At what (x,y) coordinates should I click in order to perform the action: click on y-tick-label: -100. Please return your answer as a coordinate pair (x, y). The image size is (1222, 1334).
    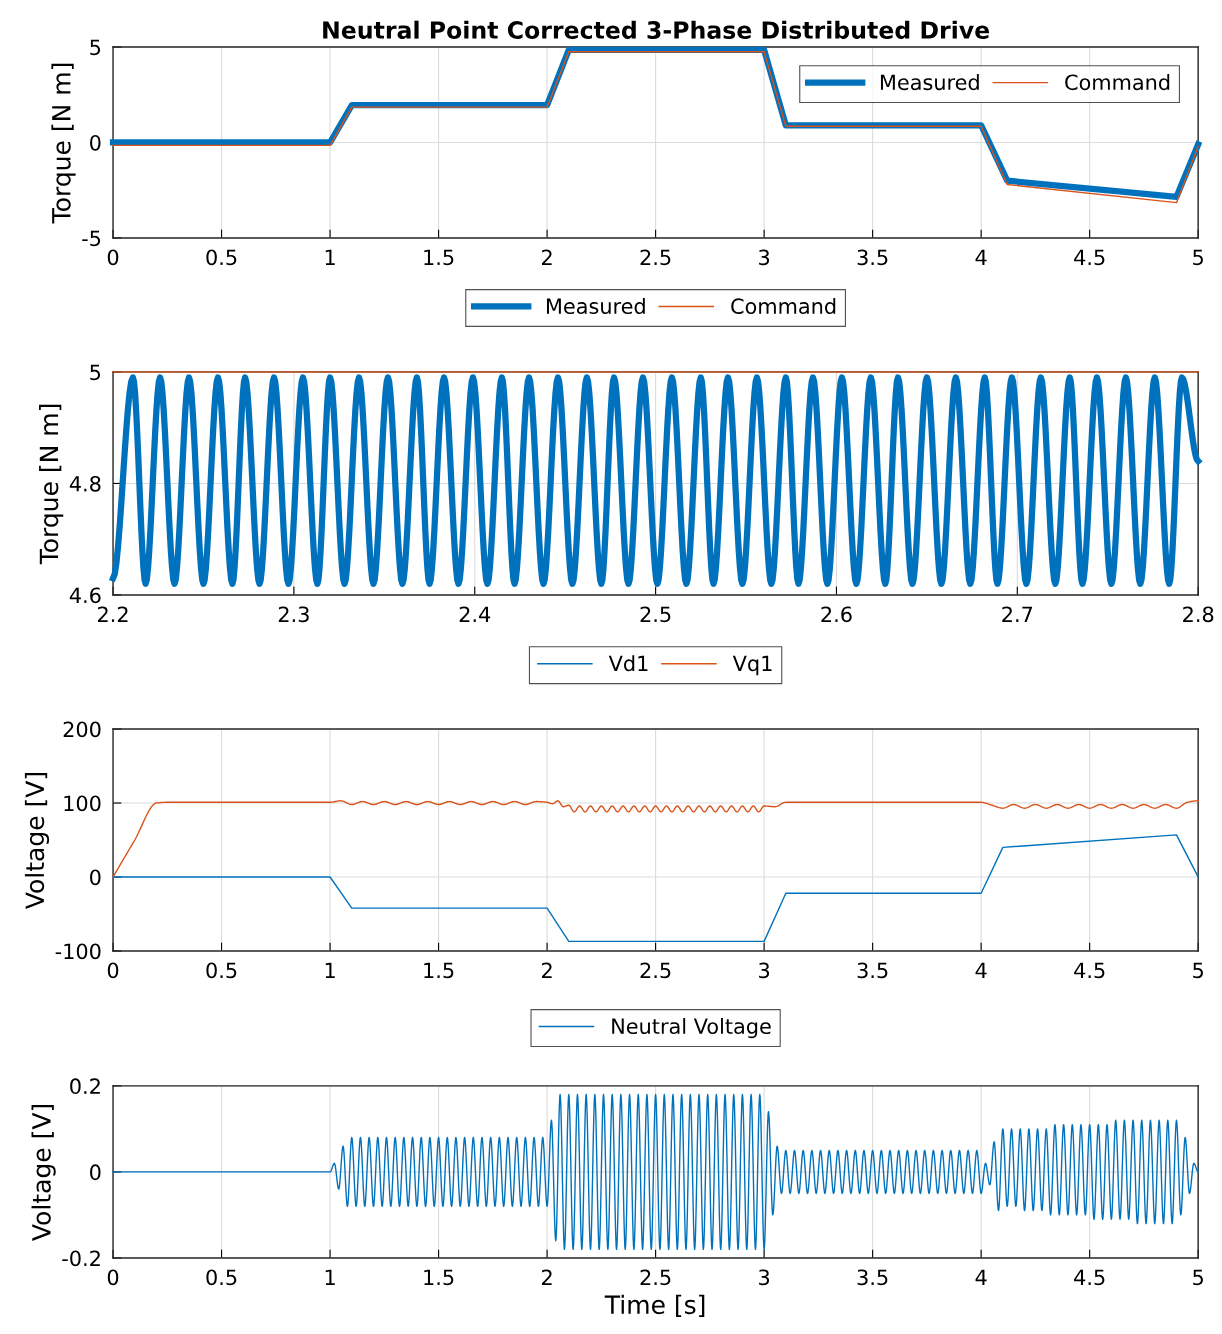
    Looking at the image, I should click on (78, 951).